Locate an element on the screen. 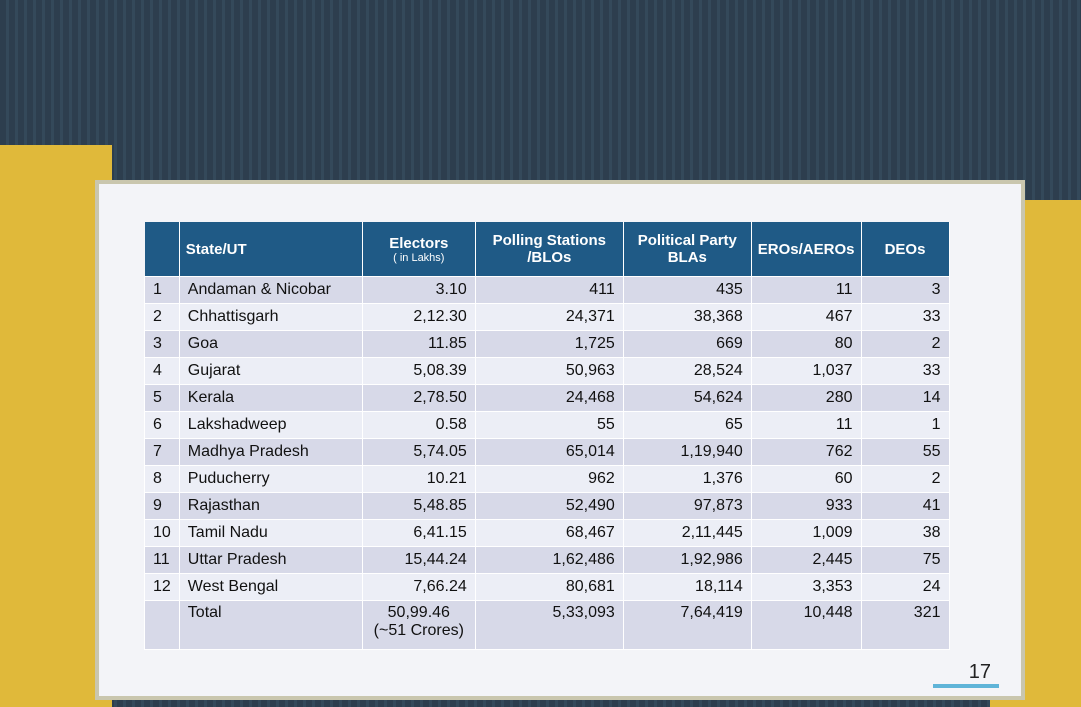 Image resolution: width=1081 pixels, height=707 pixels. state-cell: Chhattisgarh is located at coordinates (270, 317).